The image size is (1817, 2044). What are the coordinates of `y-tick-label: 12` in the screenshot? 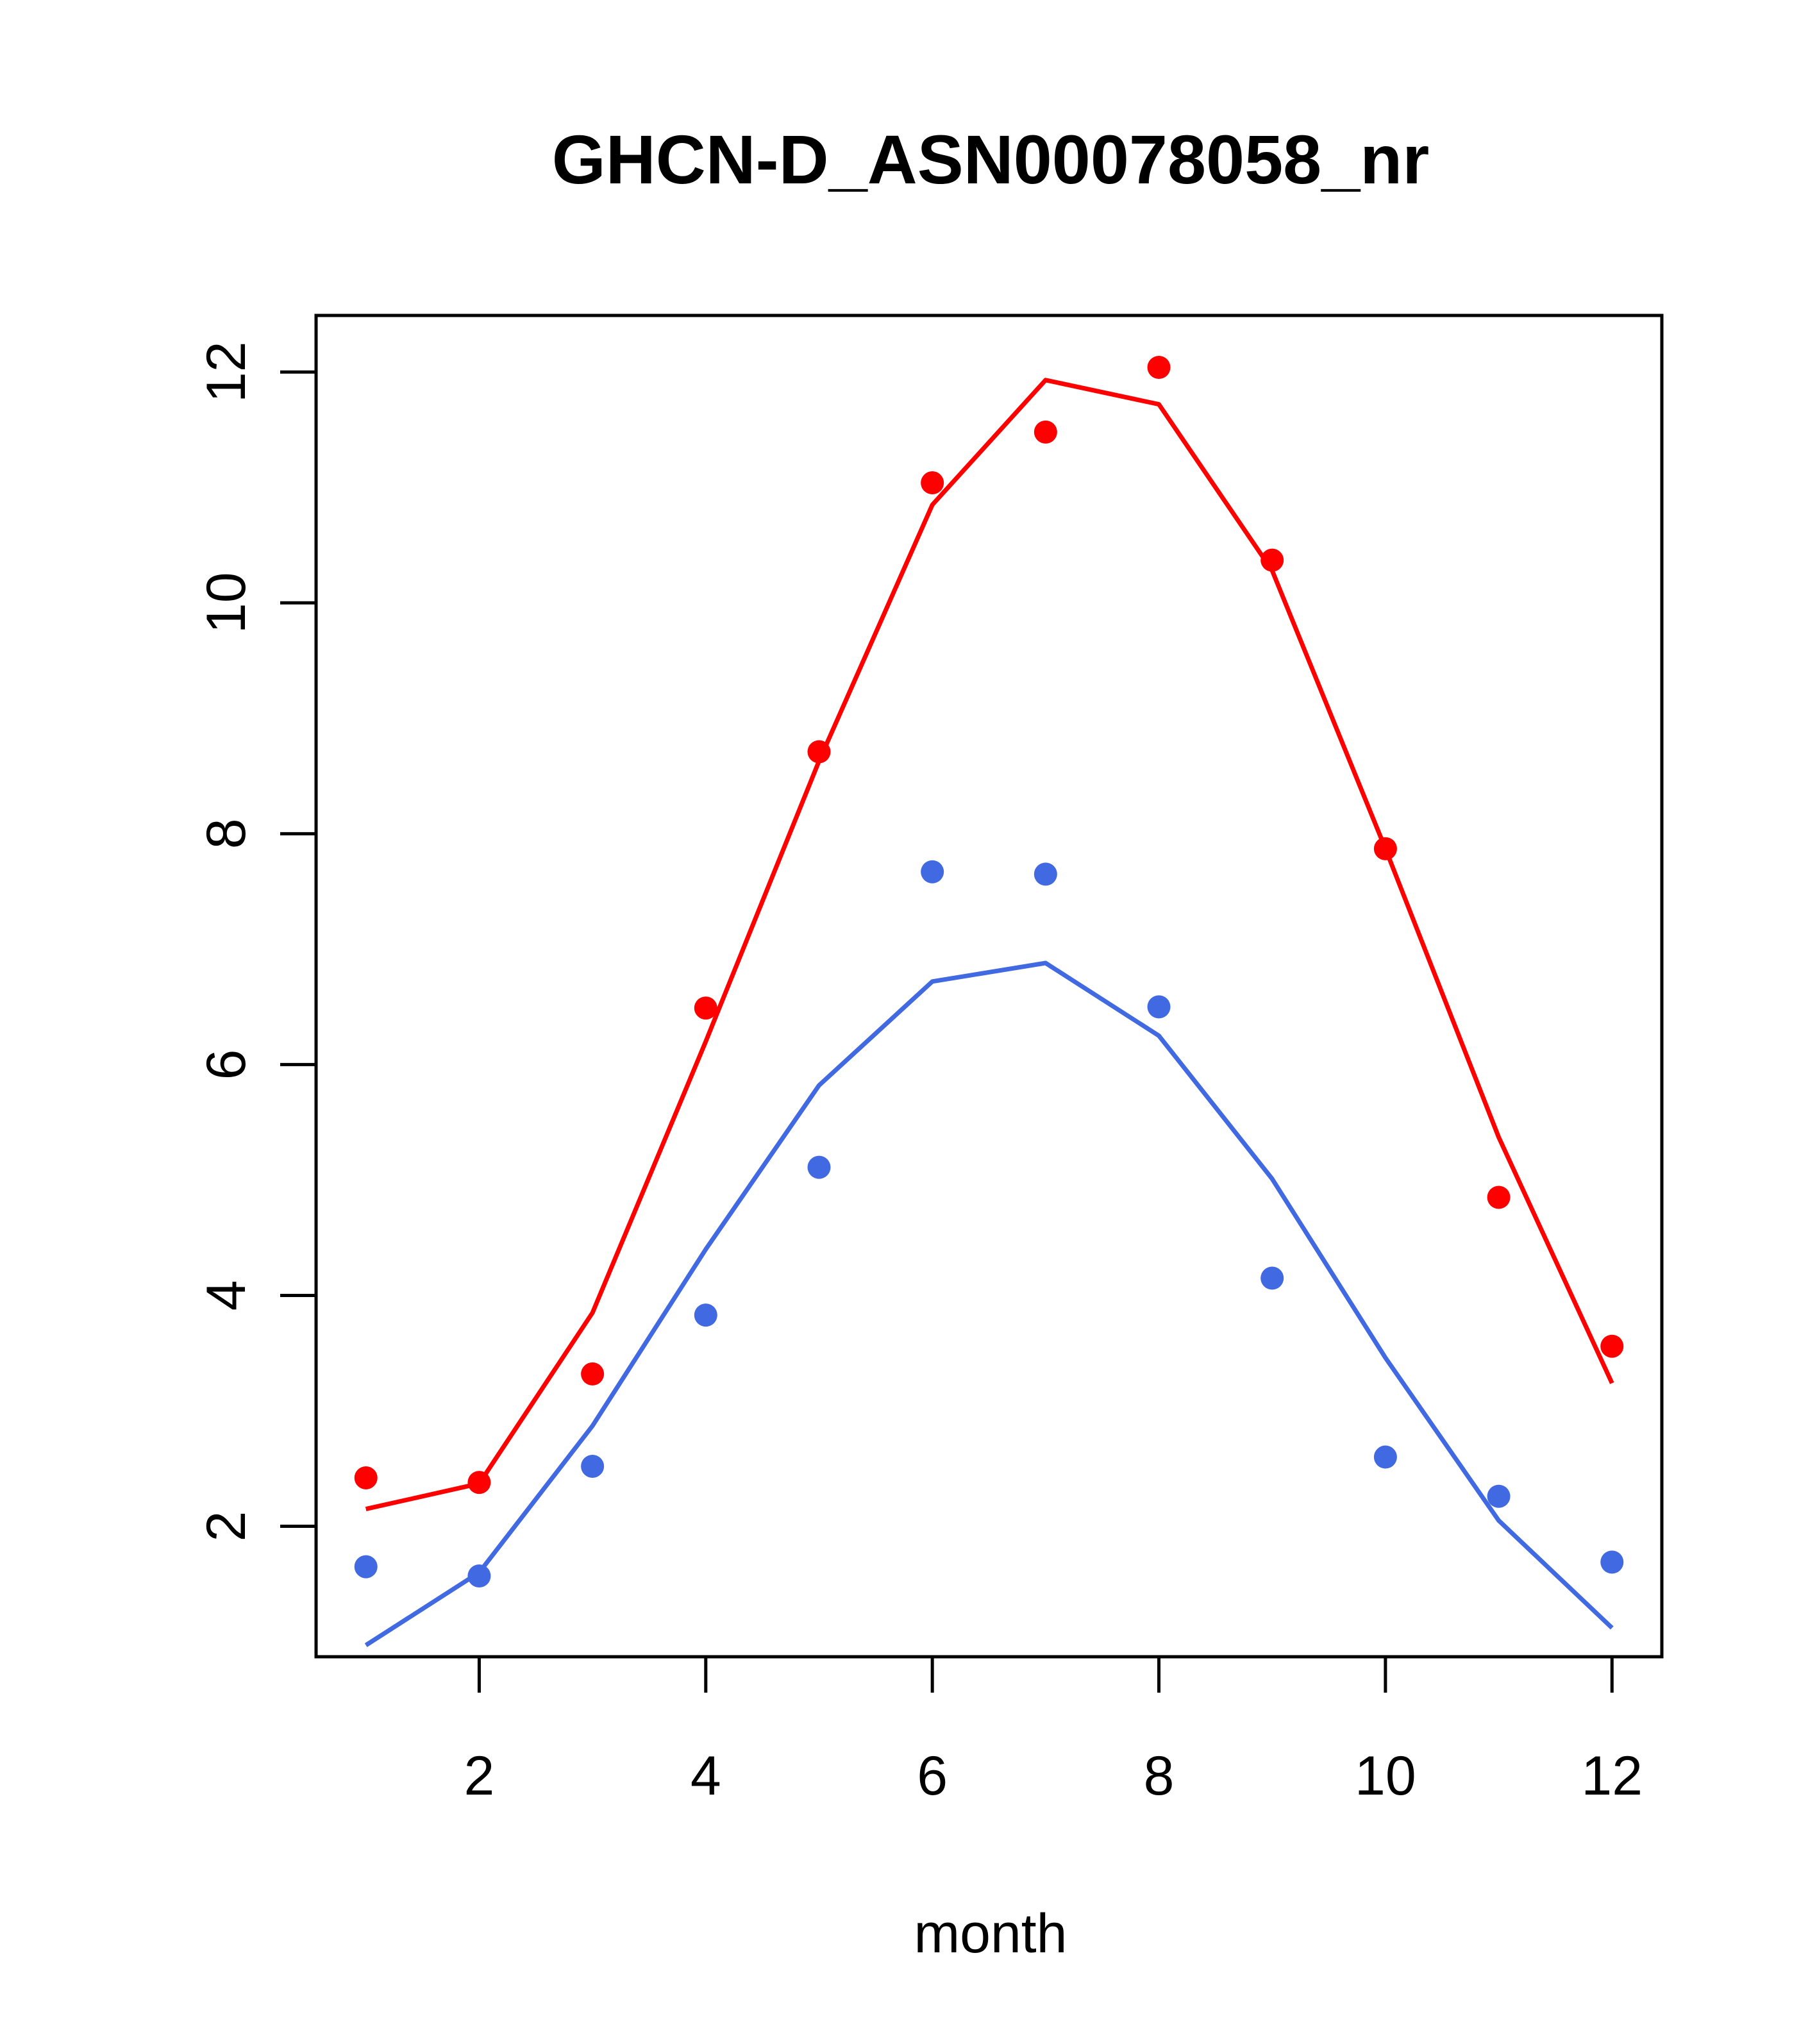 It's located at (227, 372).